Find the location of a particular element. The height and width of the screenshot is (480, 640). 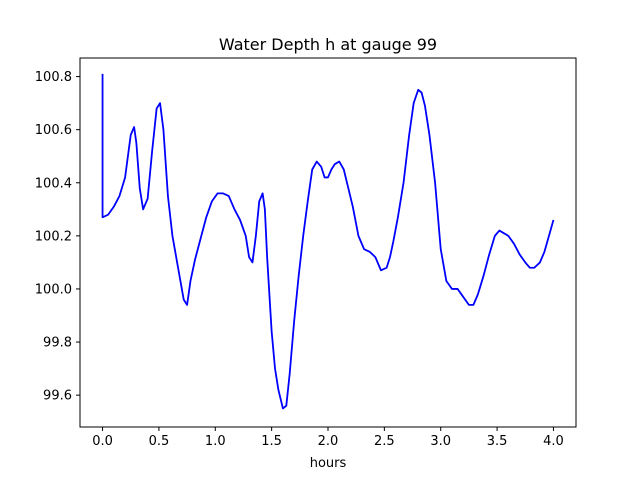

y-tick-label: 100.4 is located at coordinates (53, 183).